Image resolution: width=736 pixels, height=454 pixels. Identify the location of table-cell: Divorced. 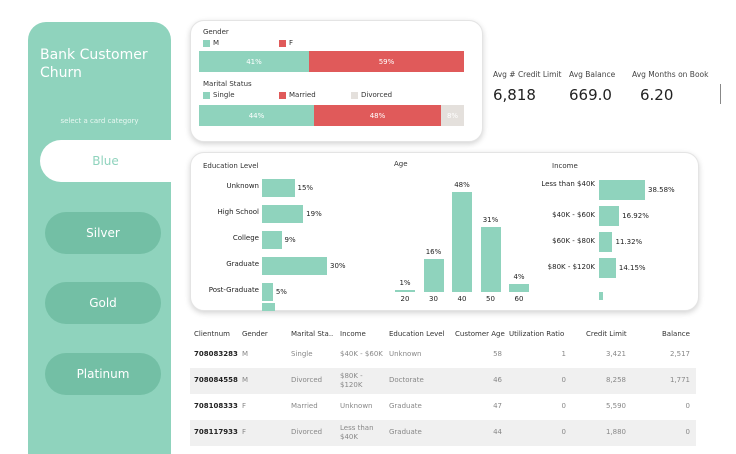
(307, 432).